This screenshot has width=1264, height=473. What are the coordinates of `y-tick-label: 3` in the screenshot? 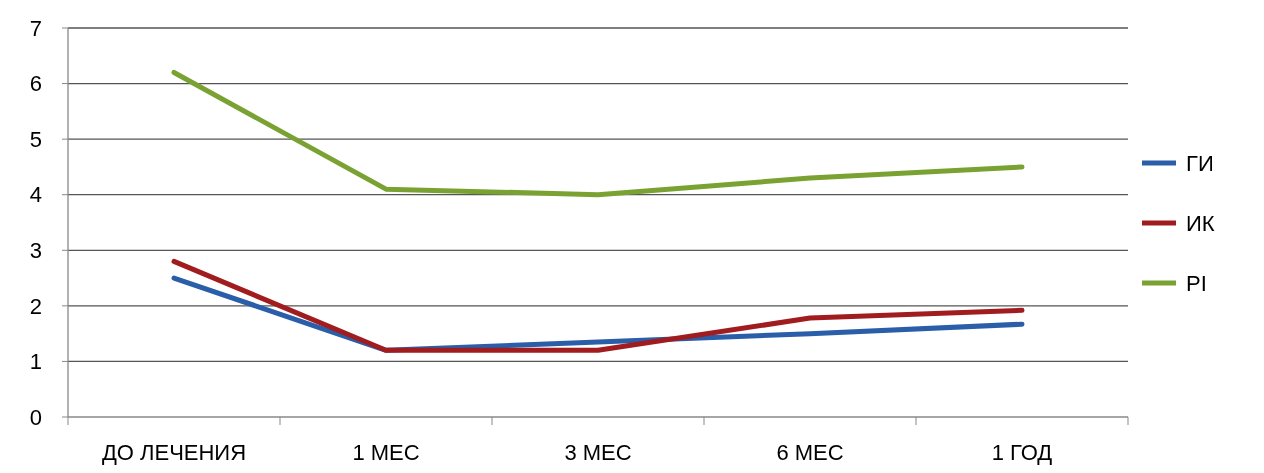 It's located at (35, 250).